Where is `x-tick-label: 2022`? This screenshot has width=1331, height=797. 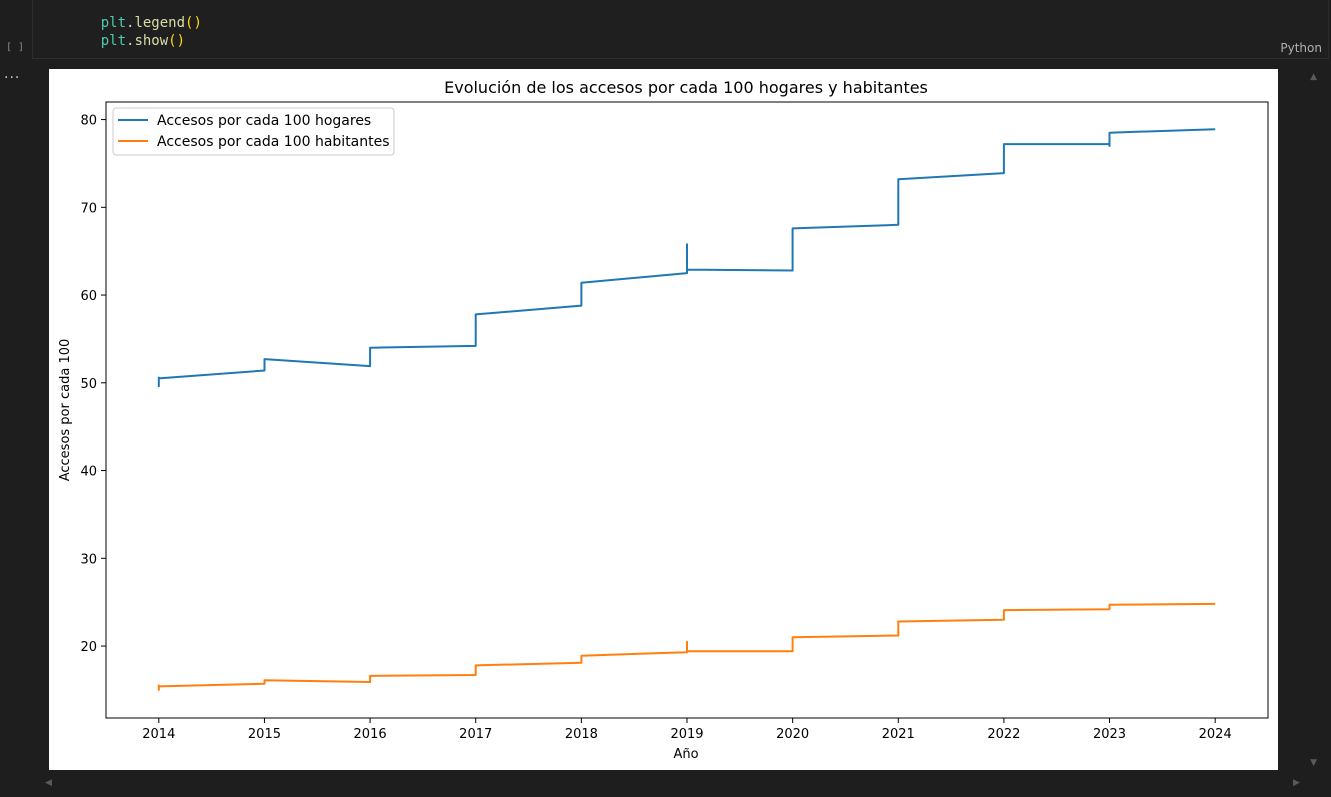 x-tick-label: 2022 is located at coordinates (1003, 734).